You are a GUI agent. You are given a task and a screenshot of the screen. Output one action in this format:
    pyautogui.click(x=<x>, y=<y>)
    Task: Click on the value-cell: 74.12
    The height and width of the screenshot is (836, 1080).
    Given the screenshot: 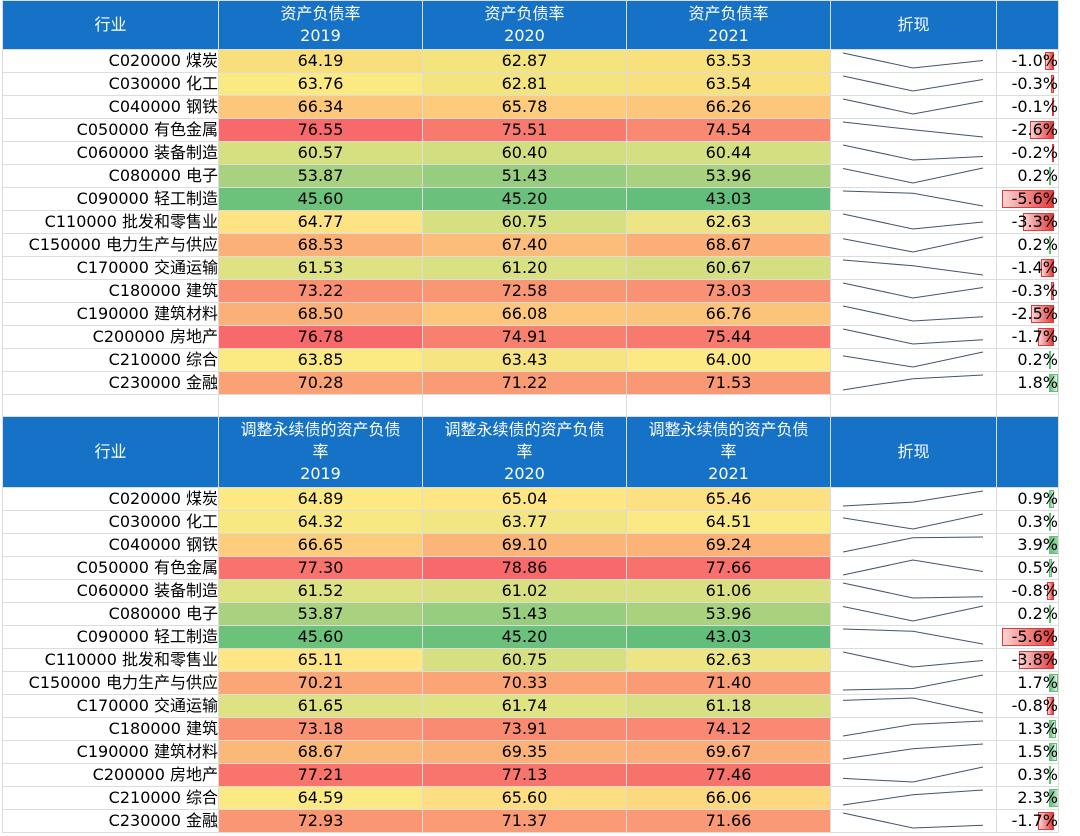 What is the action you would take?
    pyautogui.click(x=728, y=729)
    